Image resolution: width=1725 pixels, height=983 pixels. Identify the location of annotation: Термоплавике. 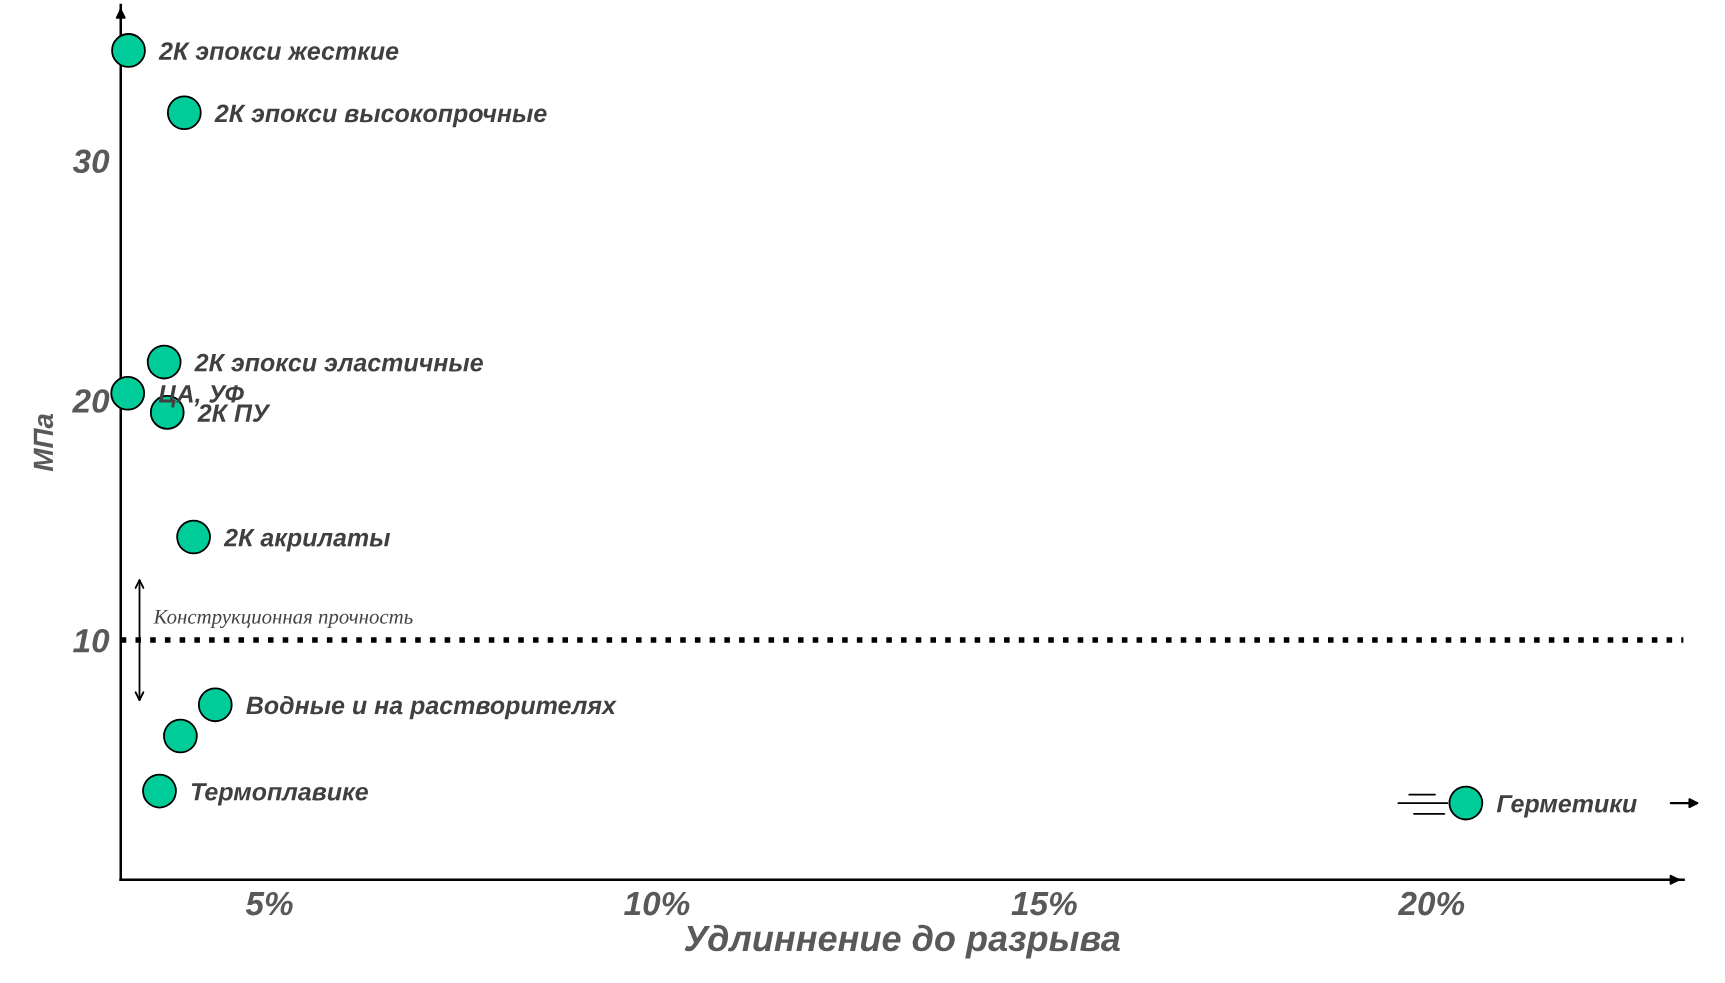
(279, 794).